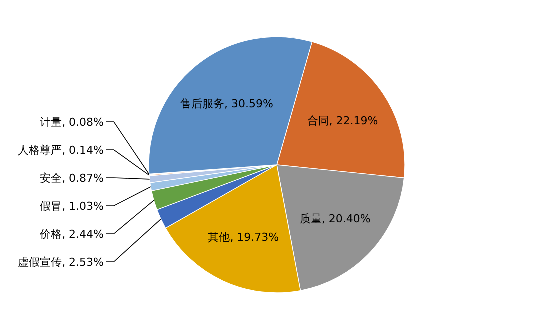 The height and width of the screenshot is (323, 554). I want to click on slice-label: 计量, so click(51, 122).